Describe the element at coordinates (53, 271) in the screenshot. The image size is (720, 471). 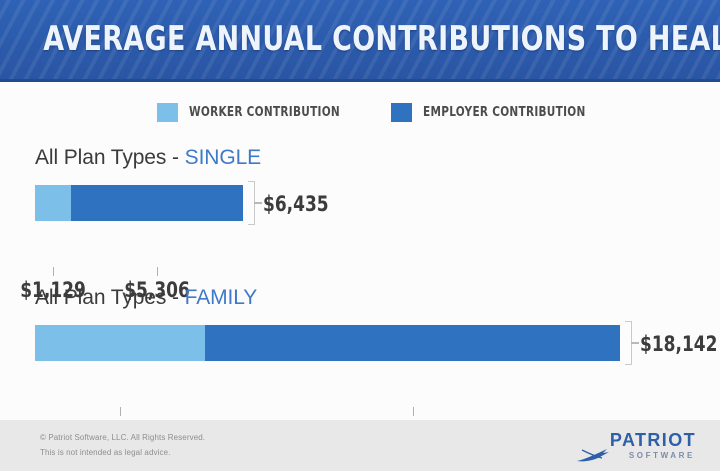
I see `tick-worker-single` at that location.